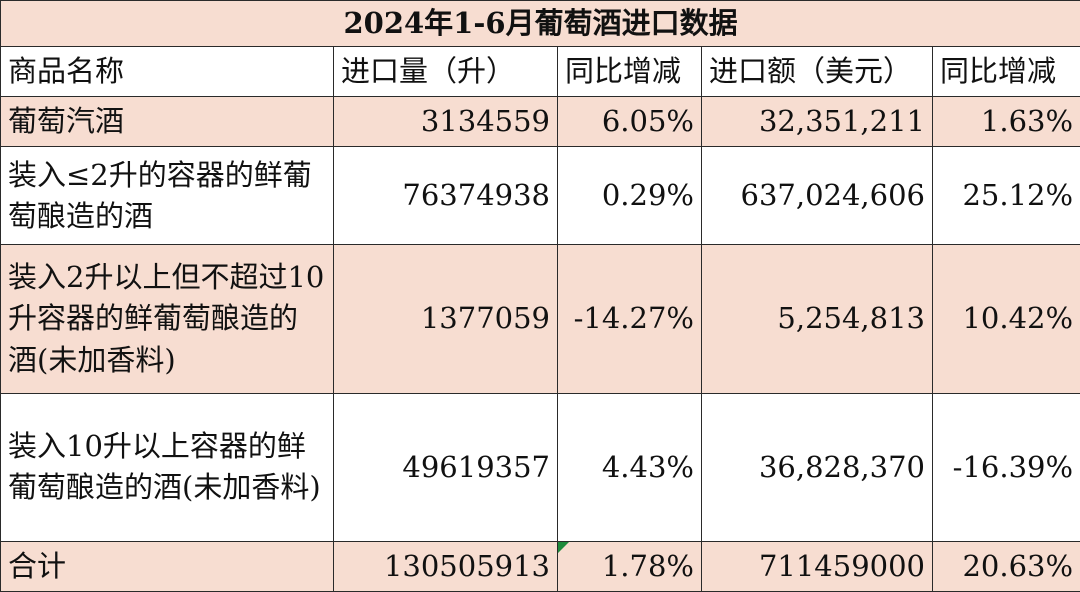  I want to click on cell-import-amount: 36,828,370, so click(817, 467).